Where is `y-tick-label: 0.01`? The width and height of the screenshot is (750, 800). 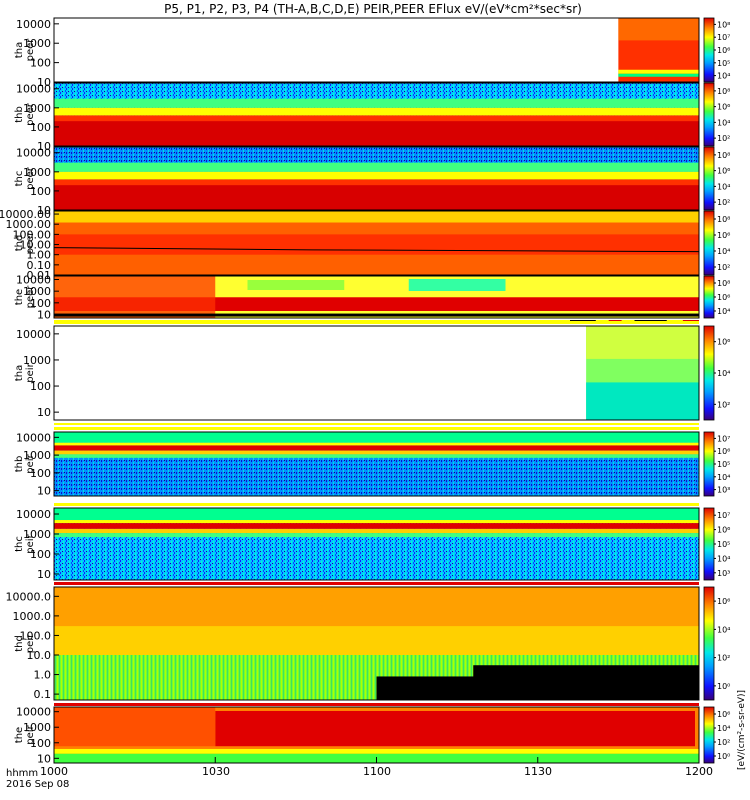
y-tick-label: 0.01 is located at coordinates (39, 275).